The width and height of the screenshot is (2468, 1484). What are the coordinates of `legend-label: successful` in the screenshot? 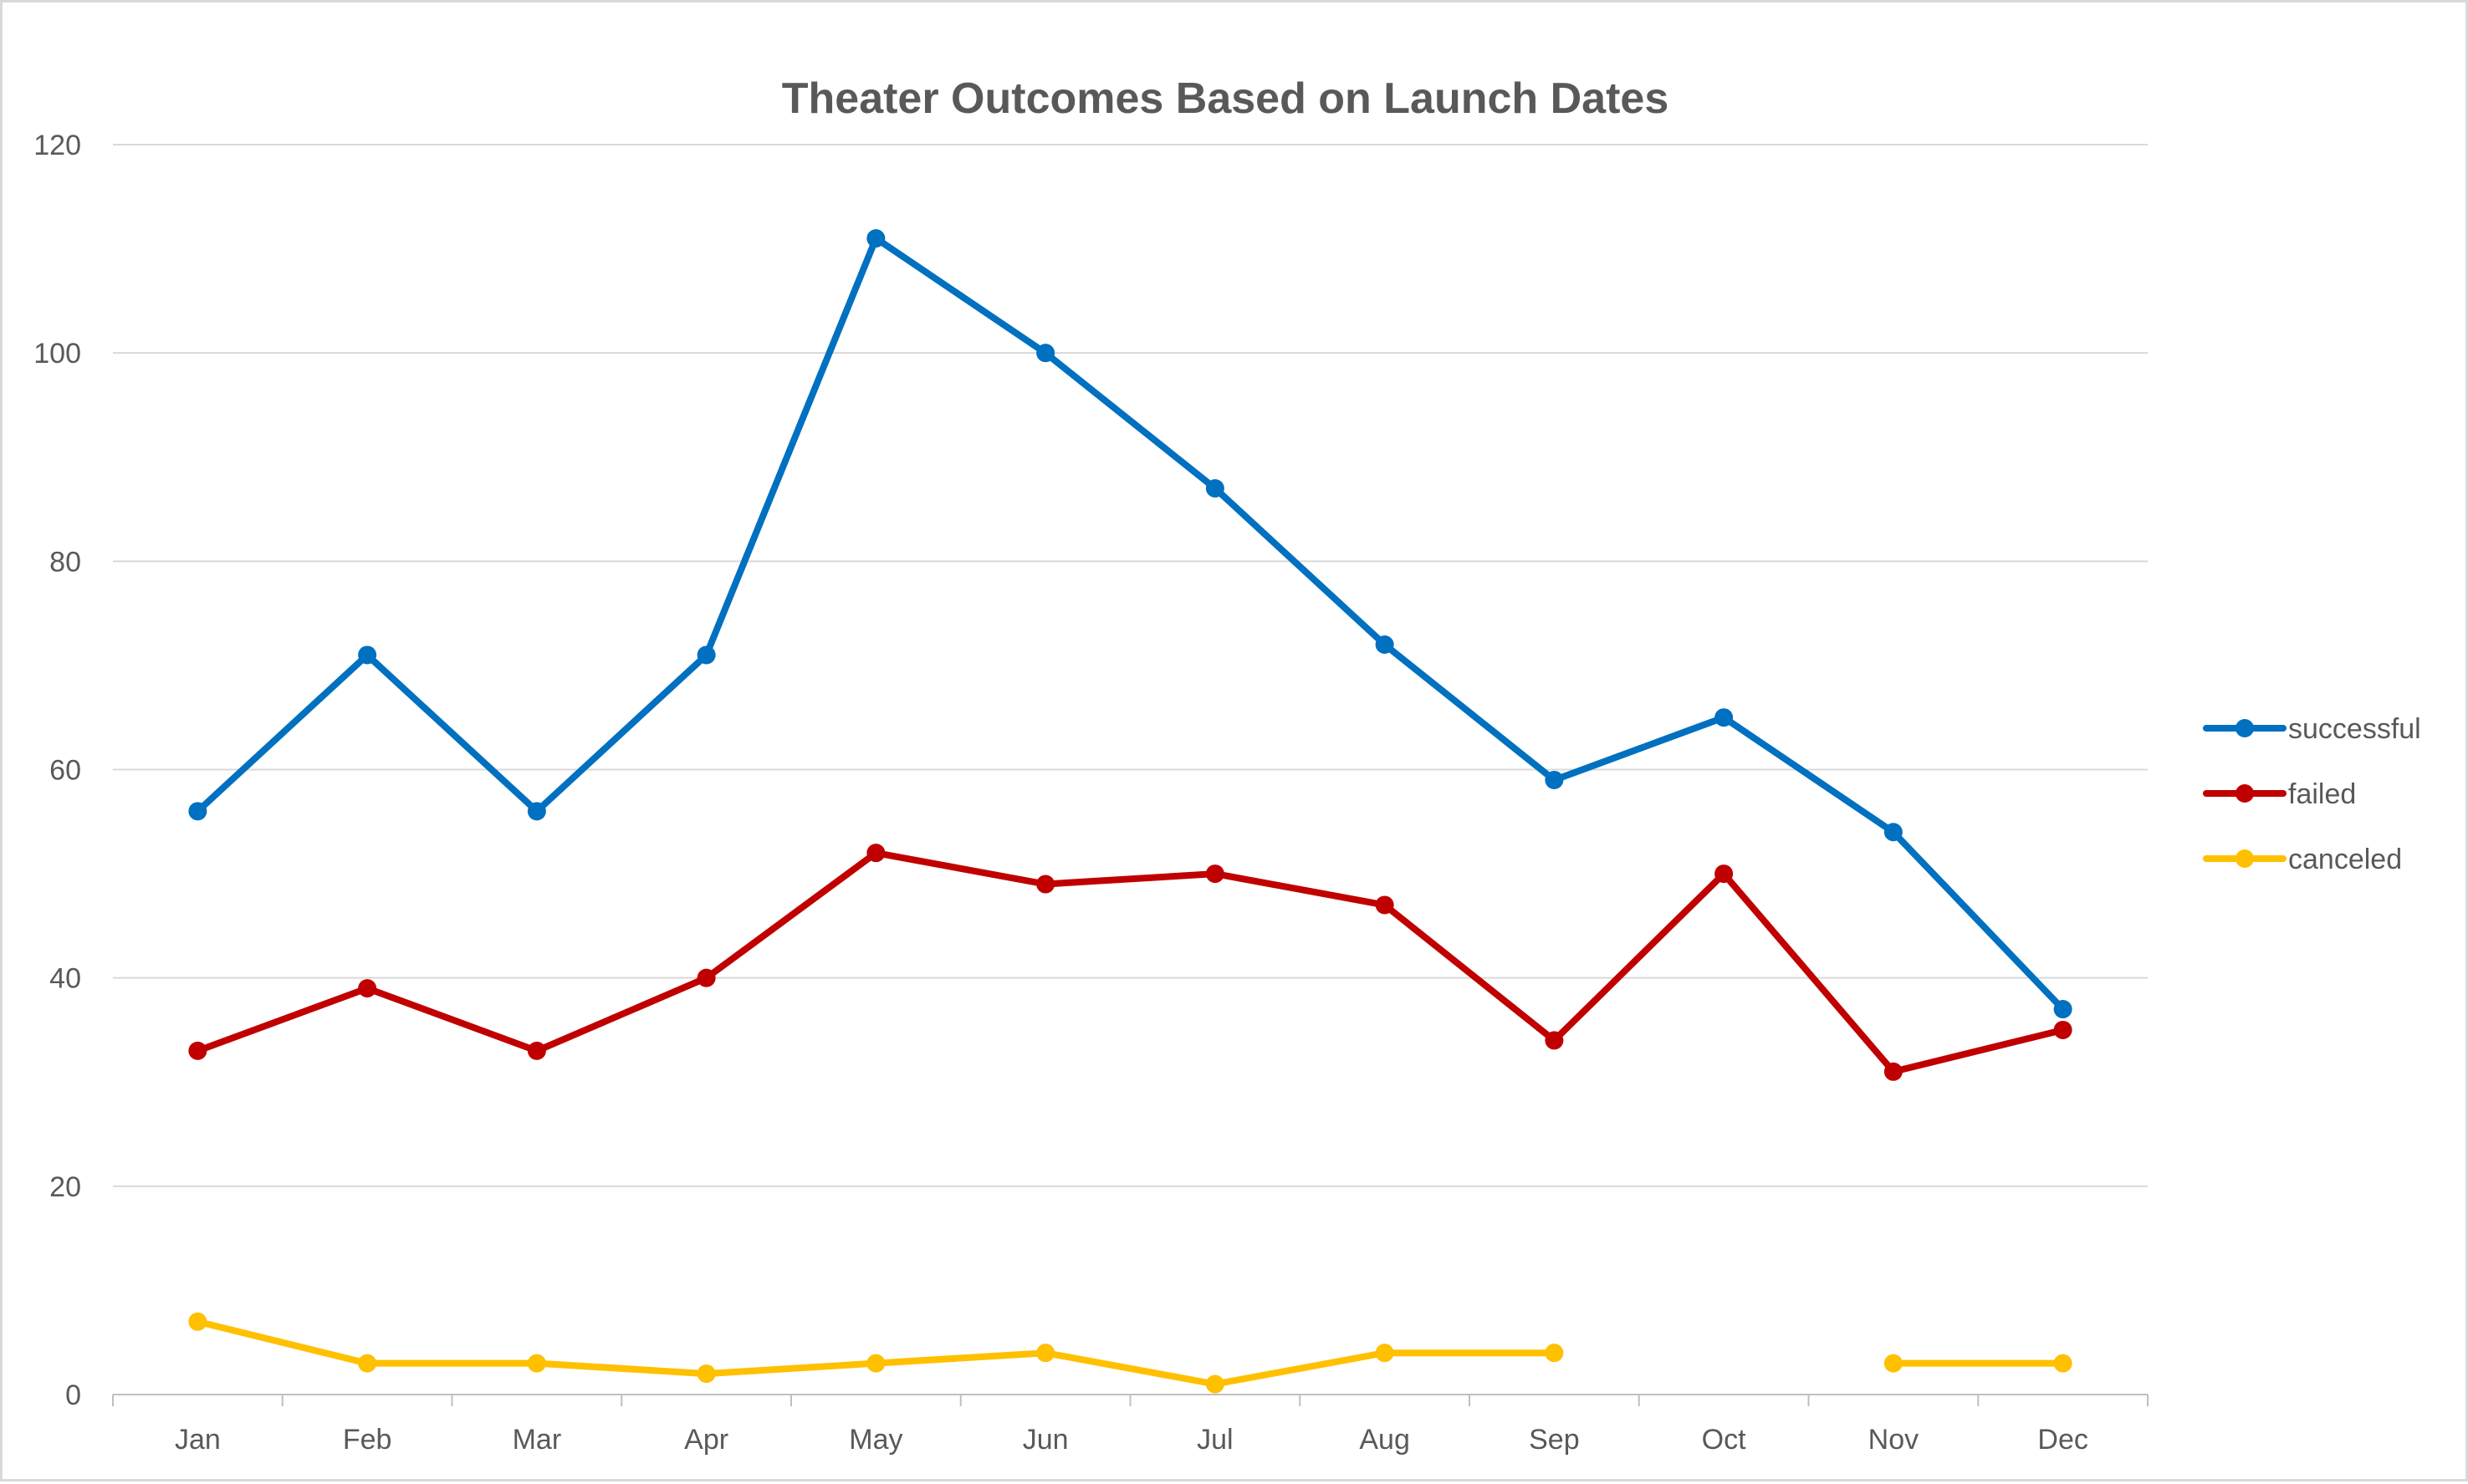 It's located at (2354, 729).